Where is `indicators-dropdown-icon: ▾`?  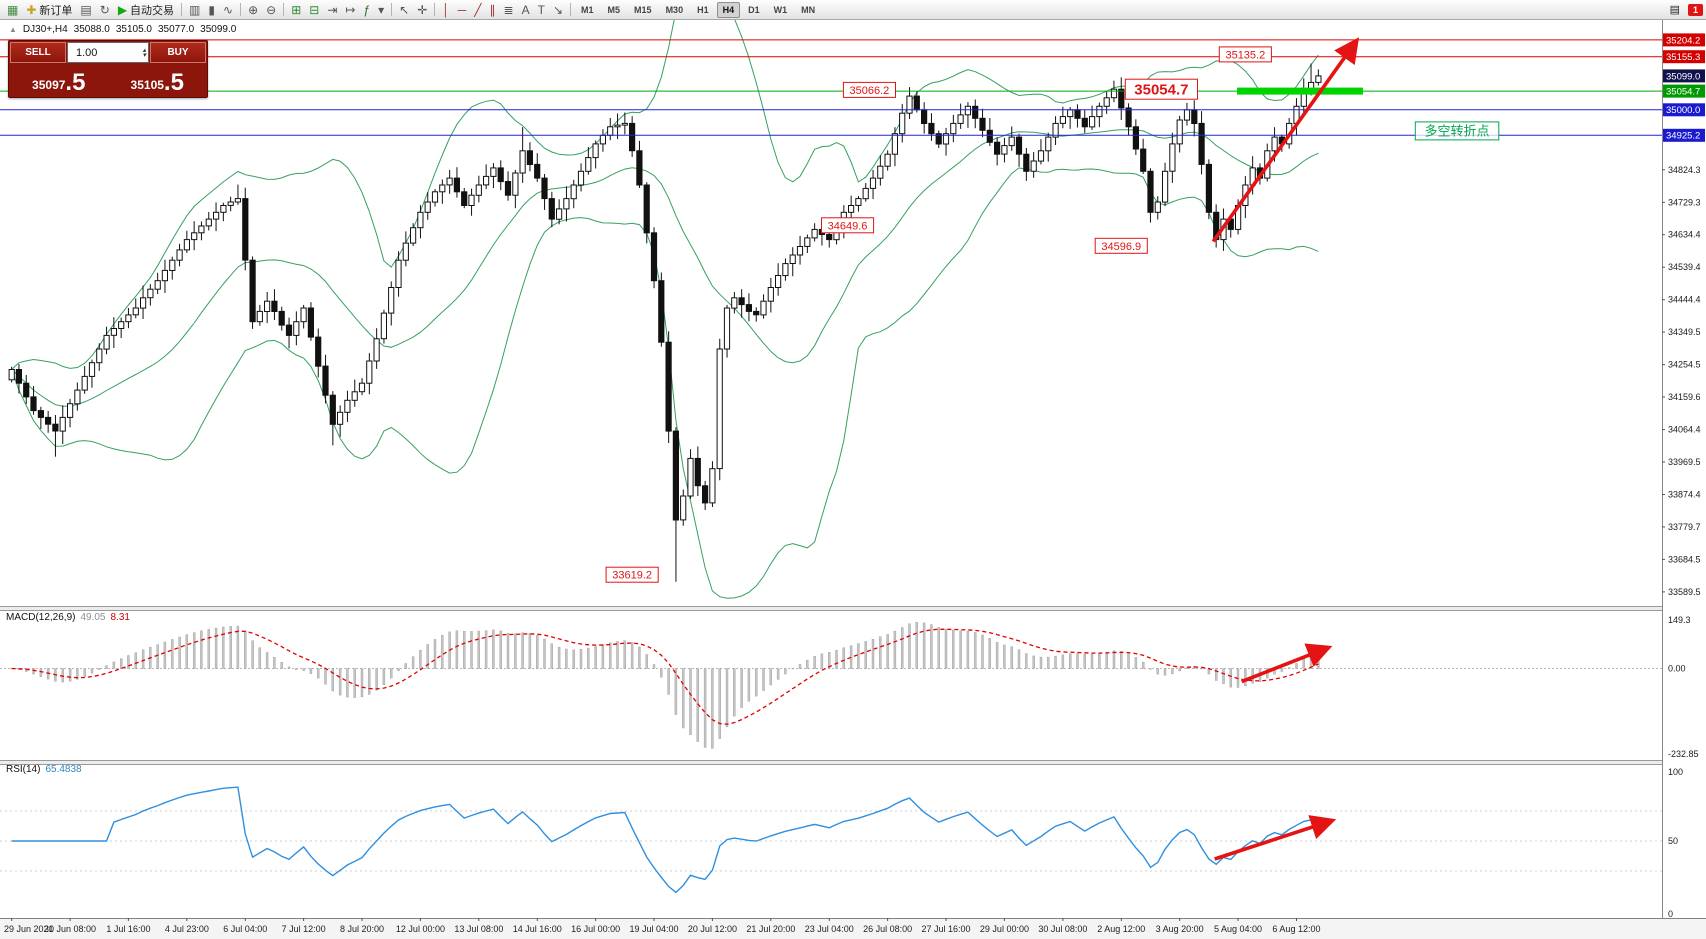
indicators-dropdown-icon: ▾ is located at coordinates (381, 9).